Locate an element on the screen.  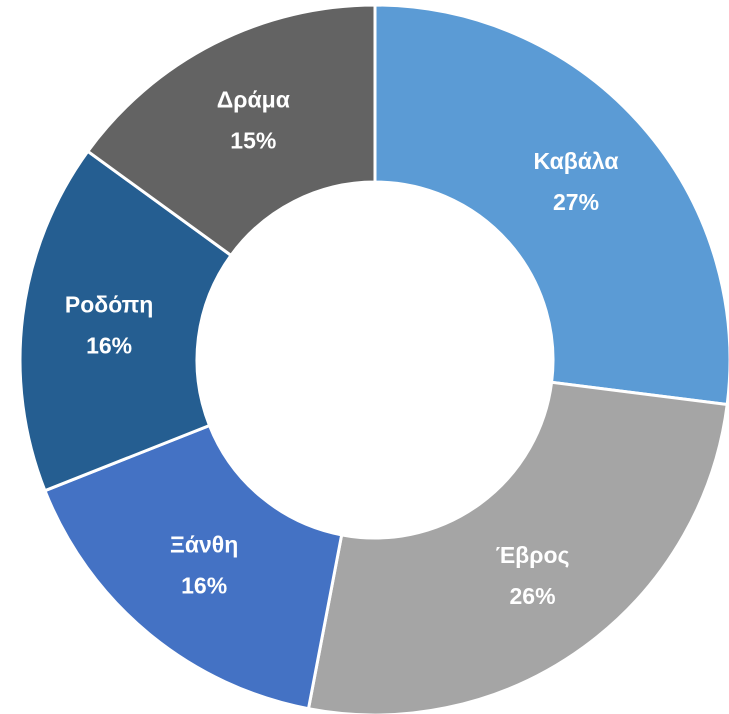
value-label: 27% is located at coordinates (576, 202).